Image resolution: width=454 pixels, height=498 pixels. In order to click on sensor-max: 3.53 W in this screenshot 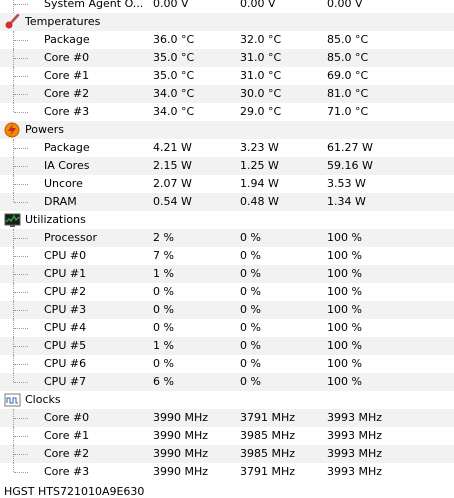, I will do `click(346, 183)`.